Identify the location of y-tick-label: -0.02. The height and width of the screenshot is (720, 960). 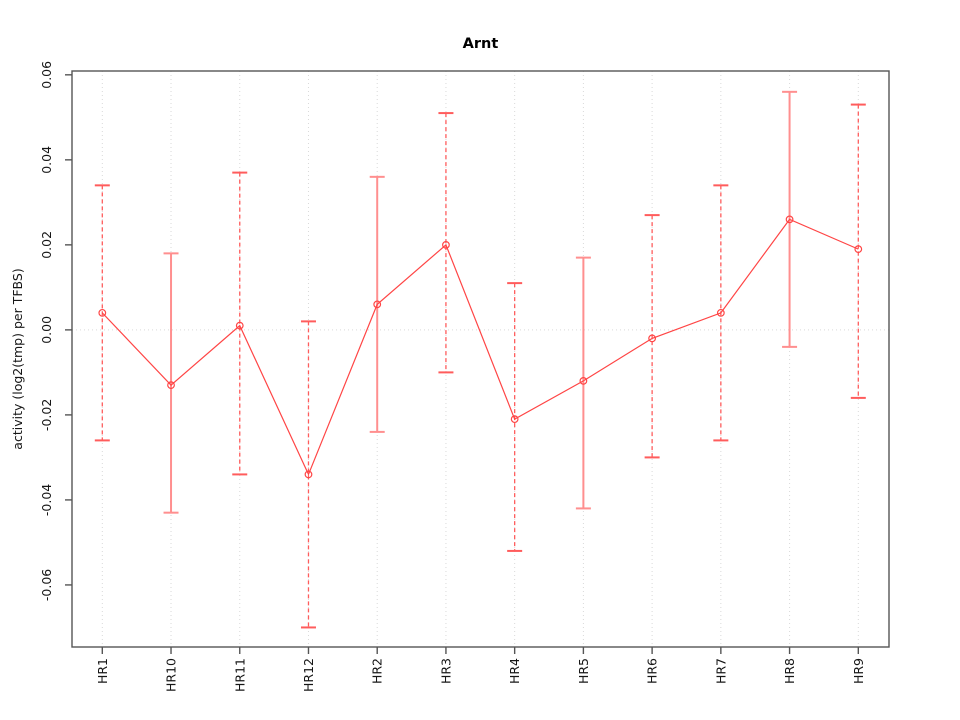
(46, 415).